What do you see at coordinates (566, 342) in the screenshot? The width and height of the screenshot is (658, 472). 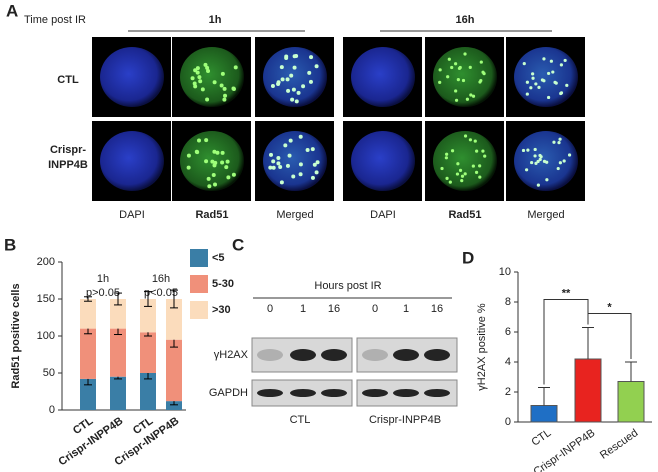 I see `significance-bracket` at bounding box center [566, 342].